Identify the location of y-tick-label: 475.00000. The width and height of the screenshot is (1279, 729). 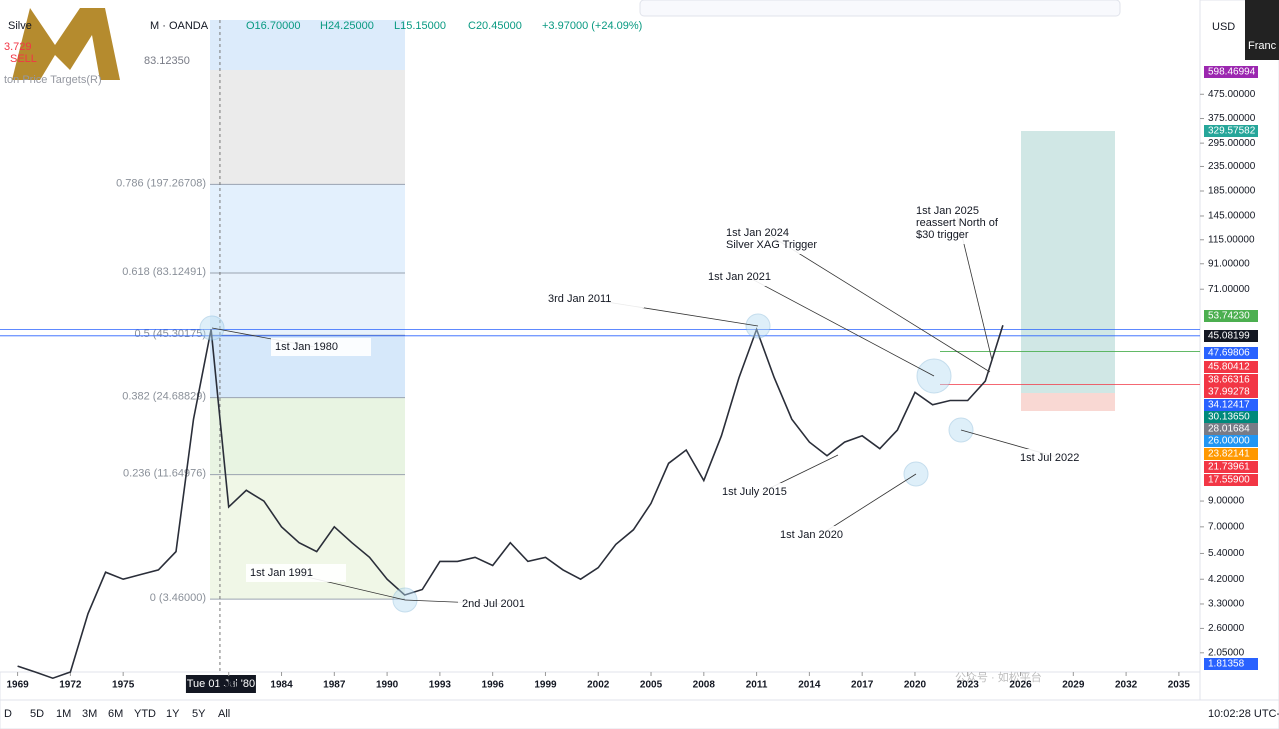
(1232, 94).